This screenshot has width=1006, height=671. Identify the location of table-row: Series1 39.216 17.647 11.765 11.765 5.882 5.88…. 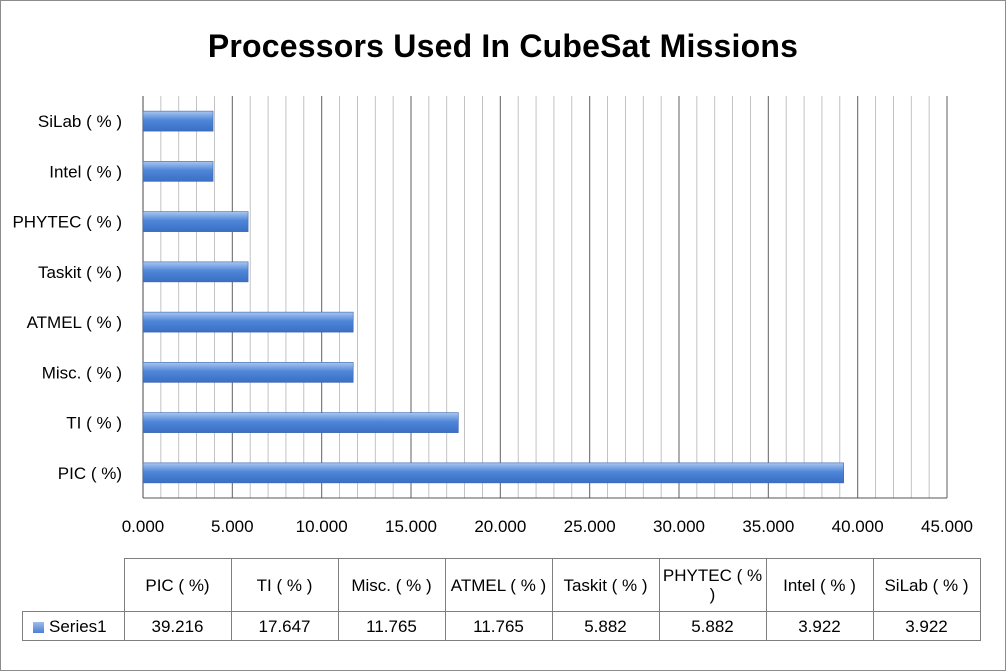
(501, 626).